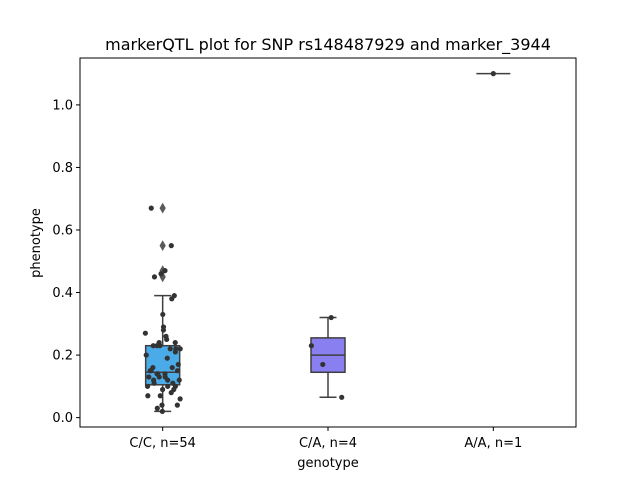 This screenshot has height=480, width=640. What do you see at coordinates (36, 243) in the screenshot?
I see `y-axis-label: phenotype` at bounding box center [36, 243].